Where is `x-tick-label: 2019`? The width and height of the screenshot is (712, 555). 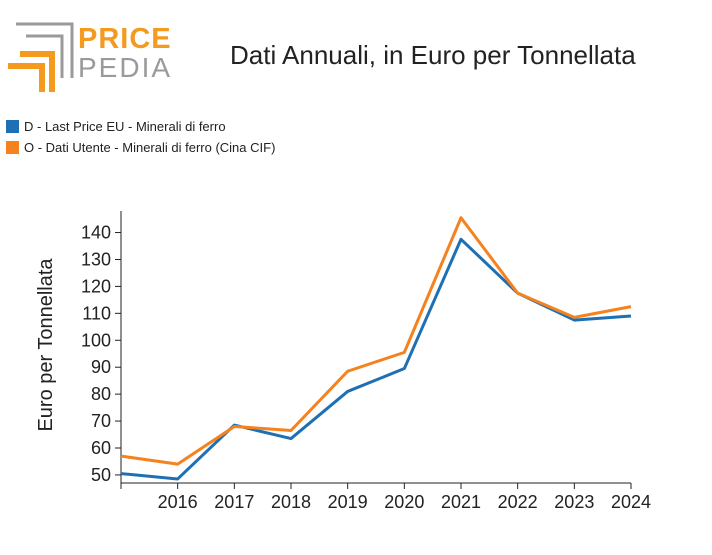
x-tick-label: 2019 is located at coordinates (348, 502).